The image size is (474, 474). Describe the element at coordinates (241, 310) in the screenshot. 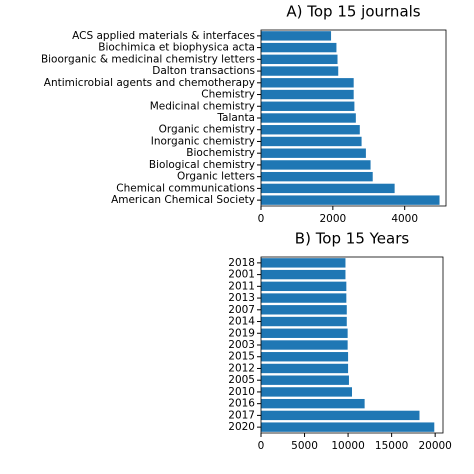

I see `y-tick-label: 2007` at that location.